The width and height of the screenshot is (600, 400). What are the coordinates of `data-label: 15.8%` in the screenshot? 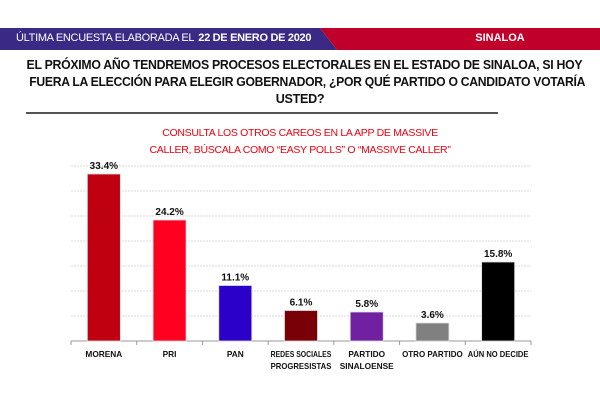 It's located at (498, 254).